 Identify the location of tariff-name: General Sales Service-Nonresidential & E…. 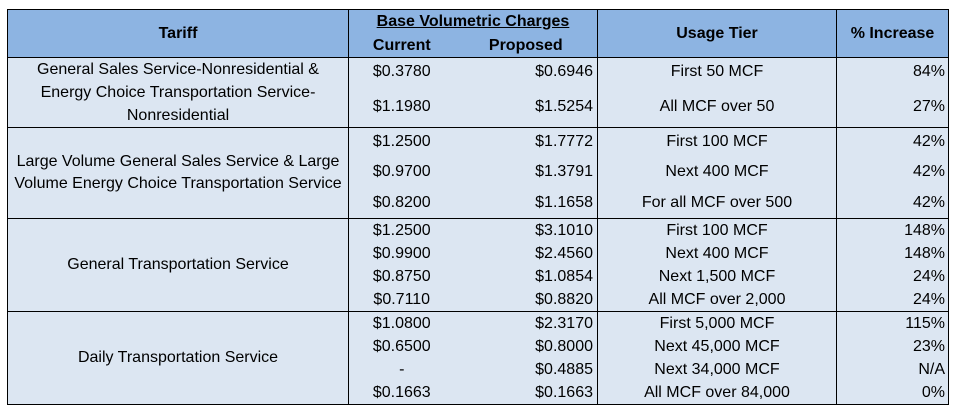
(178, 92).